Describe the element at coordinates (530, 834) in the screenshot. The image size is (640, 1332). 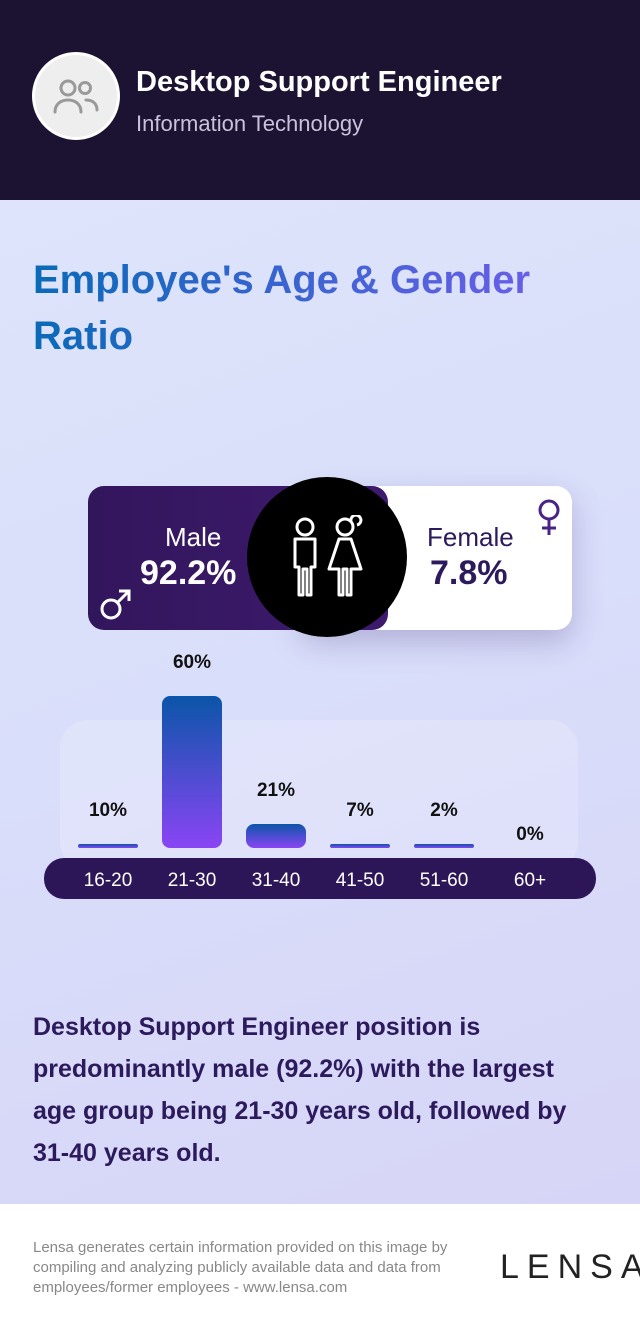
I see `bar-value-label: 0%` at that location.